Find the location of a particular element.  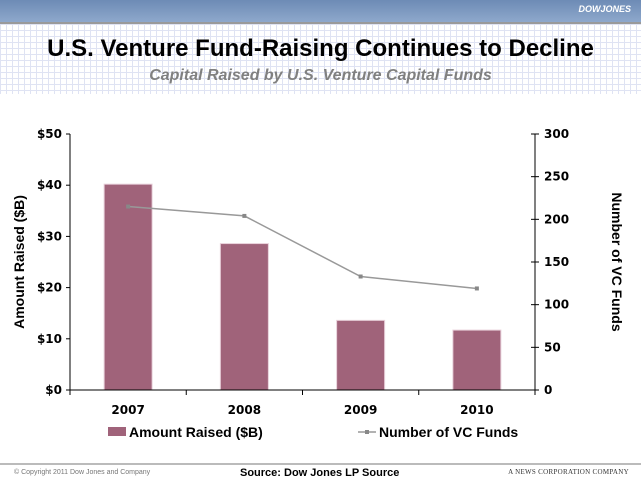

right-tick-label: 0 is located at coordinates (548, 390).